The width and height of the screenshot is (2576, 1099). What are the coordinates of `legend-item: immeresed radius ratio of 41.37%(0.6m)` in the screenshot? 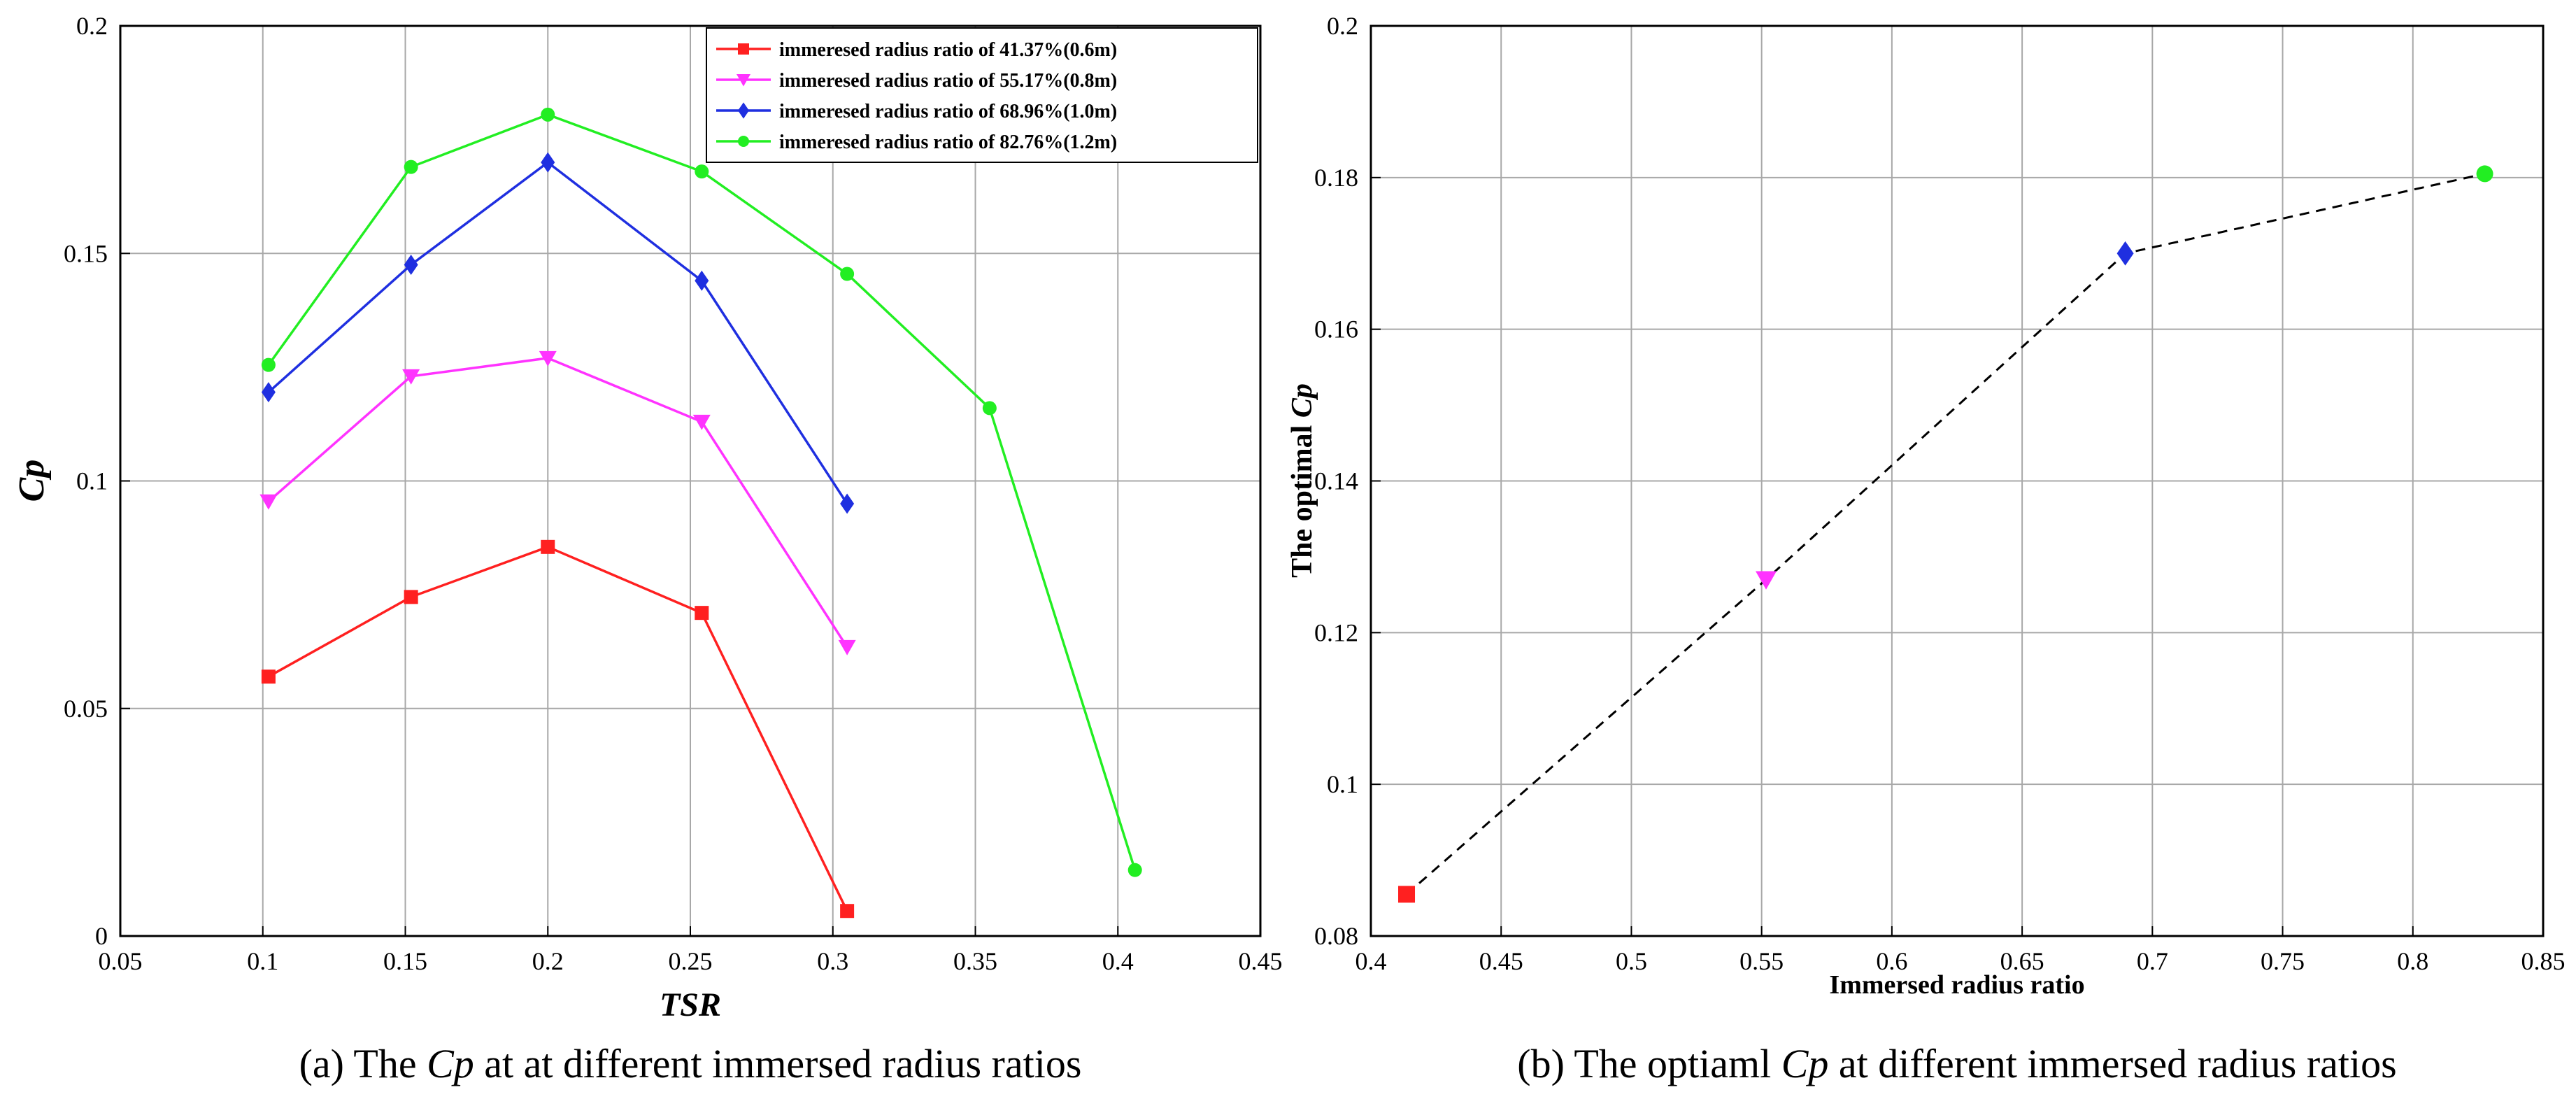 It's located at (916, 50).